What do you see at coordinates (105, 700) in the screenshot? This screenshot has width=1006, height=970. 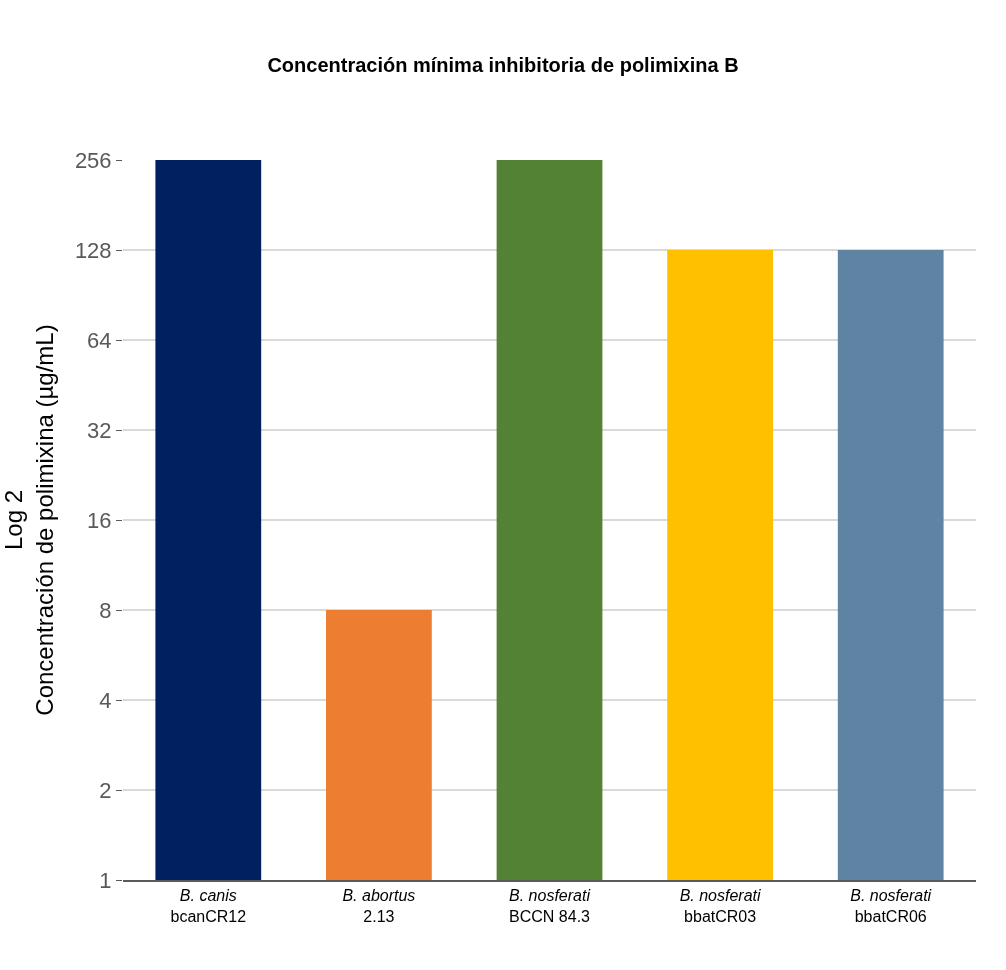 I see `y-tick-label: 4` at bounding box center [105, 700].